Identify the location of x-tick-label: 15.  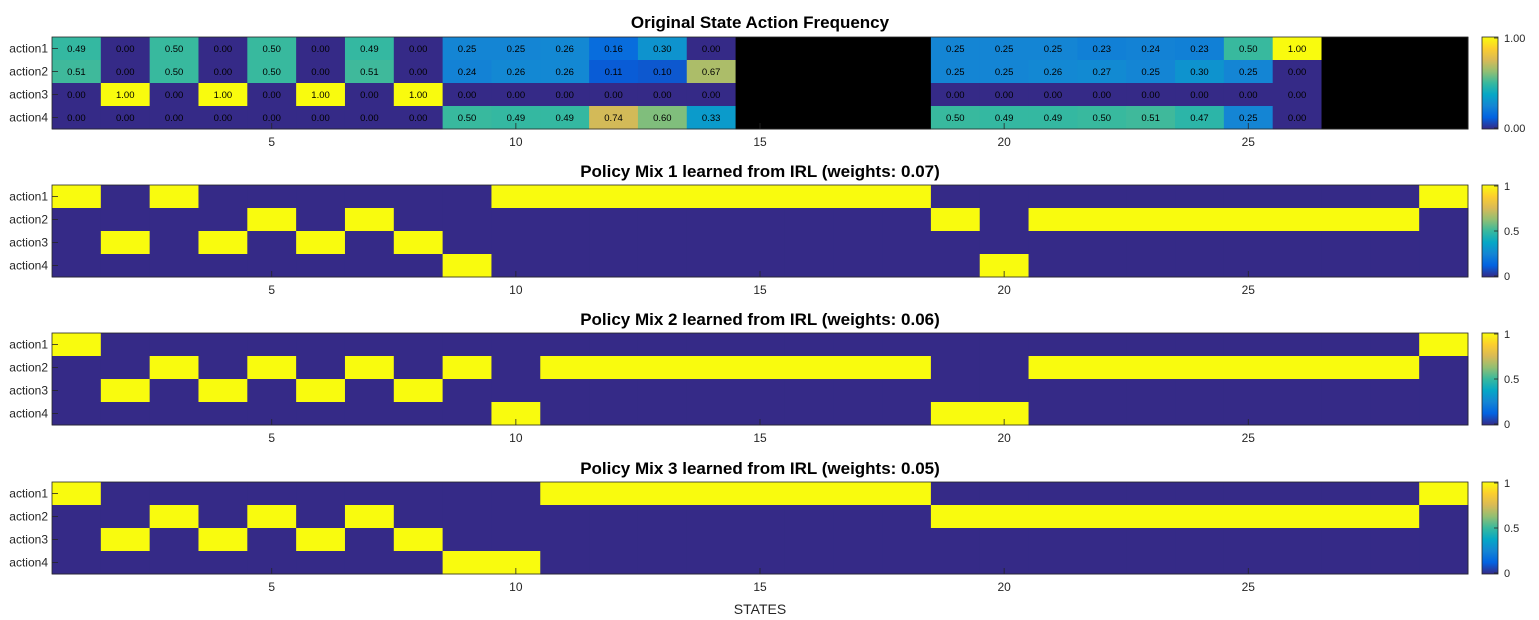
(760, 142).